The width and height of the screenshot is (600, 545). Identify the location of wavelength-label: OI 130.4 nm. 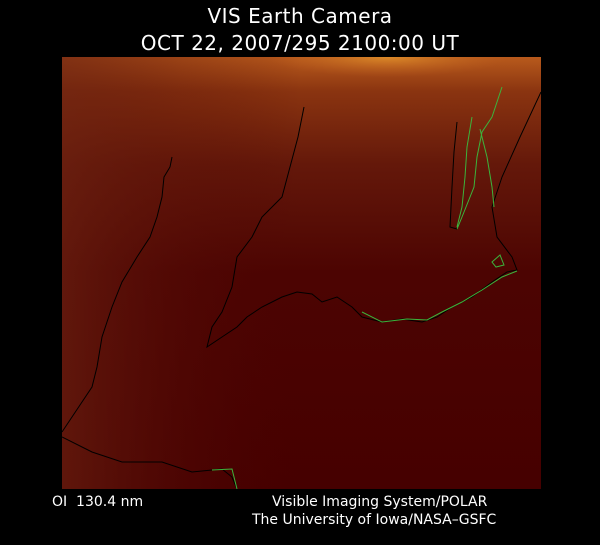
(98, 502).